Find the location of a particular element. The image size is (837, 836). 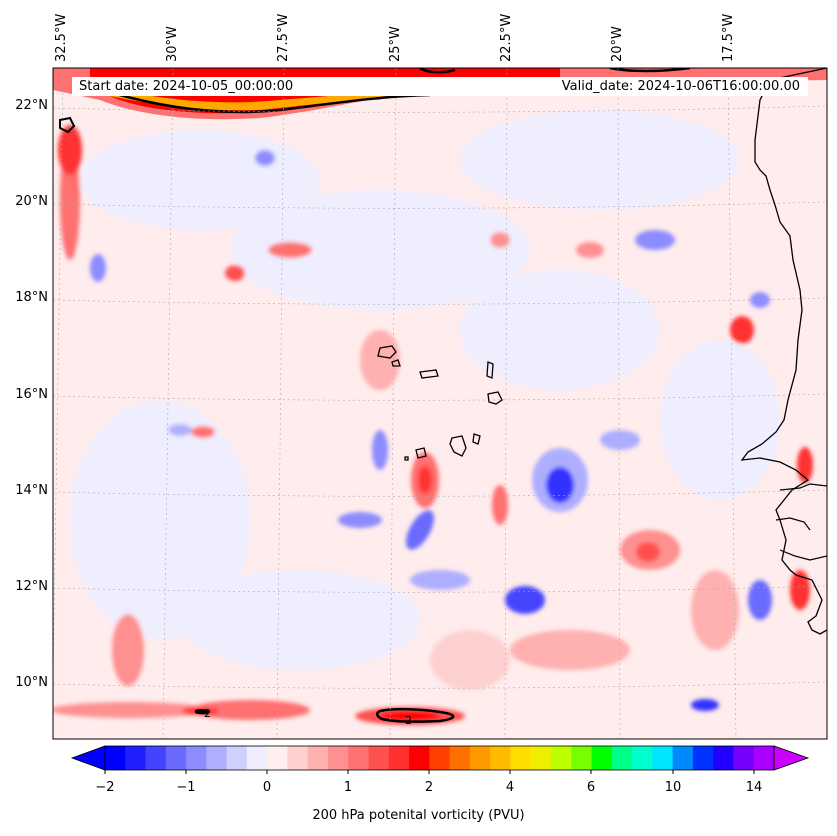

colorbar-tick-1: −1 is located at coordinates (186, 787).